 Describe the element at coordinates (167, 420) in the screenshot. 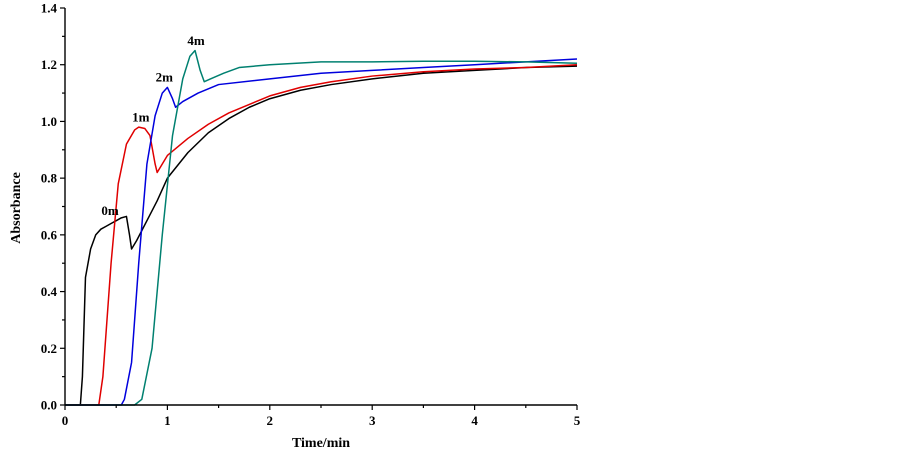

I see `x-tick-label: 1` at that location.